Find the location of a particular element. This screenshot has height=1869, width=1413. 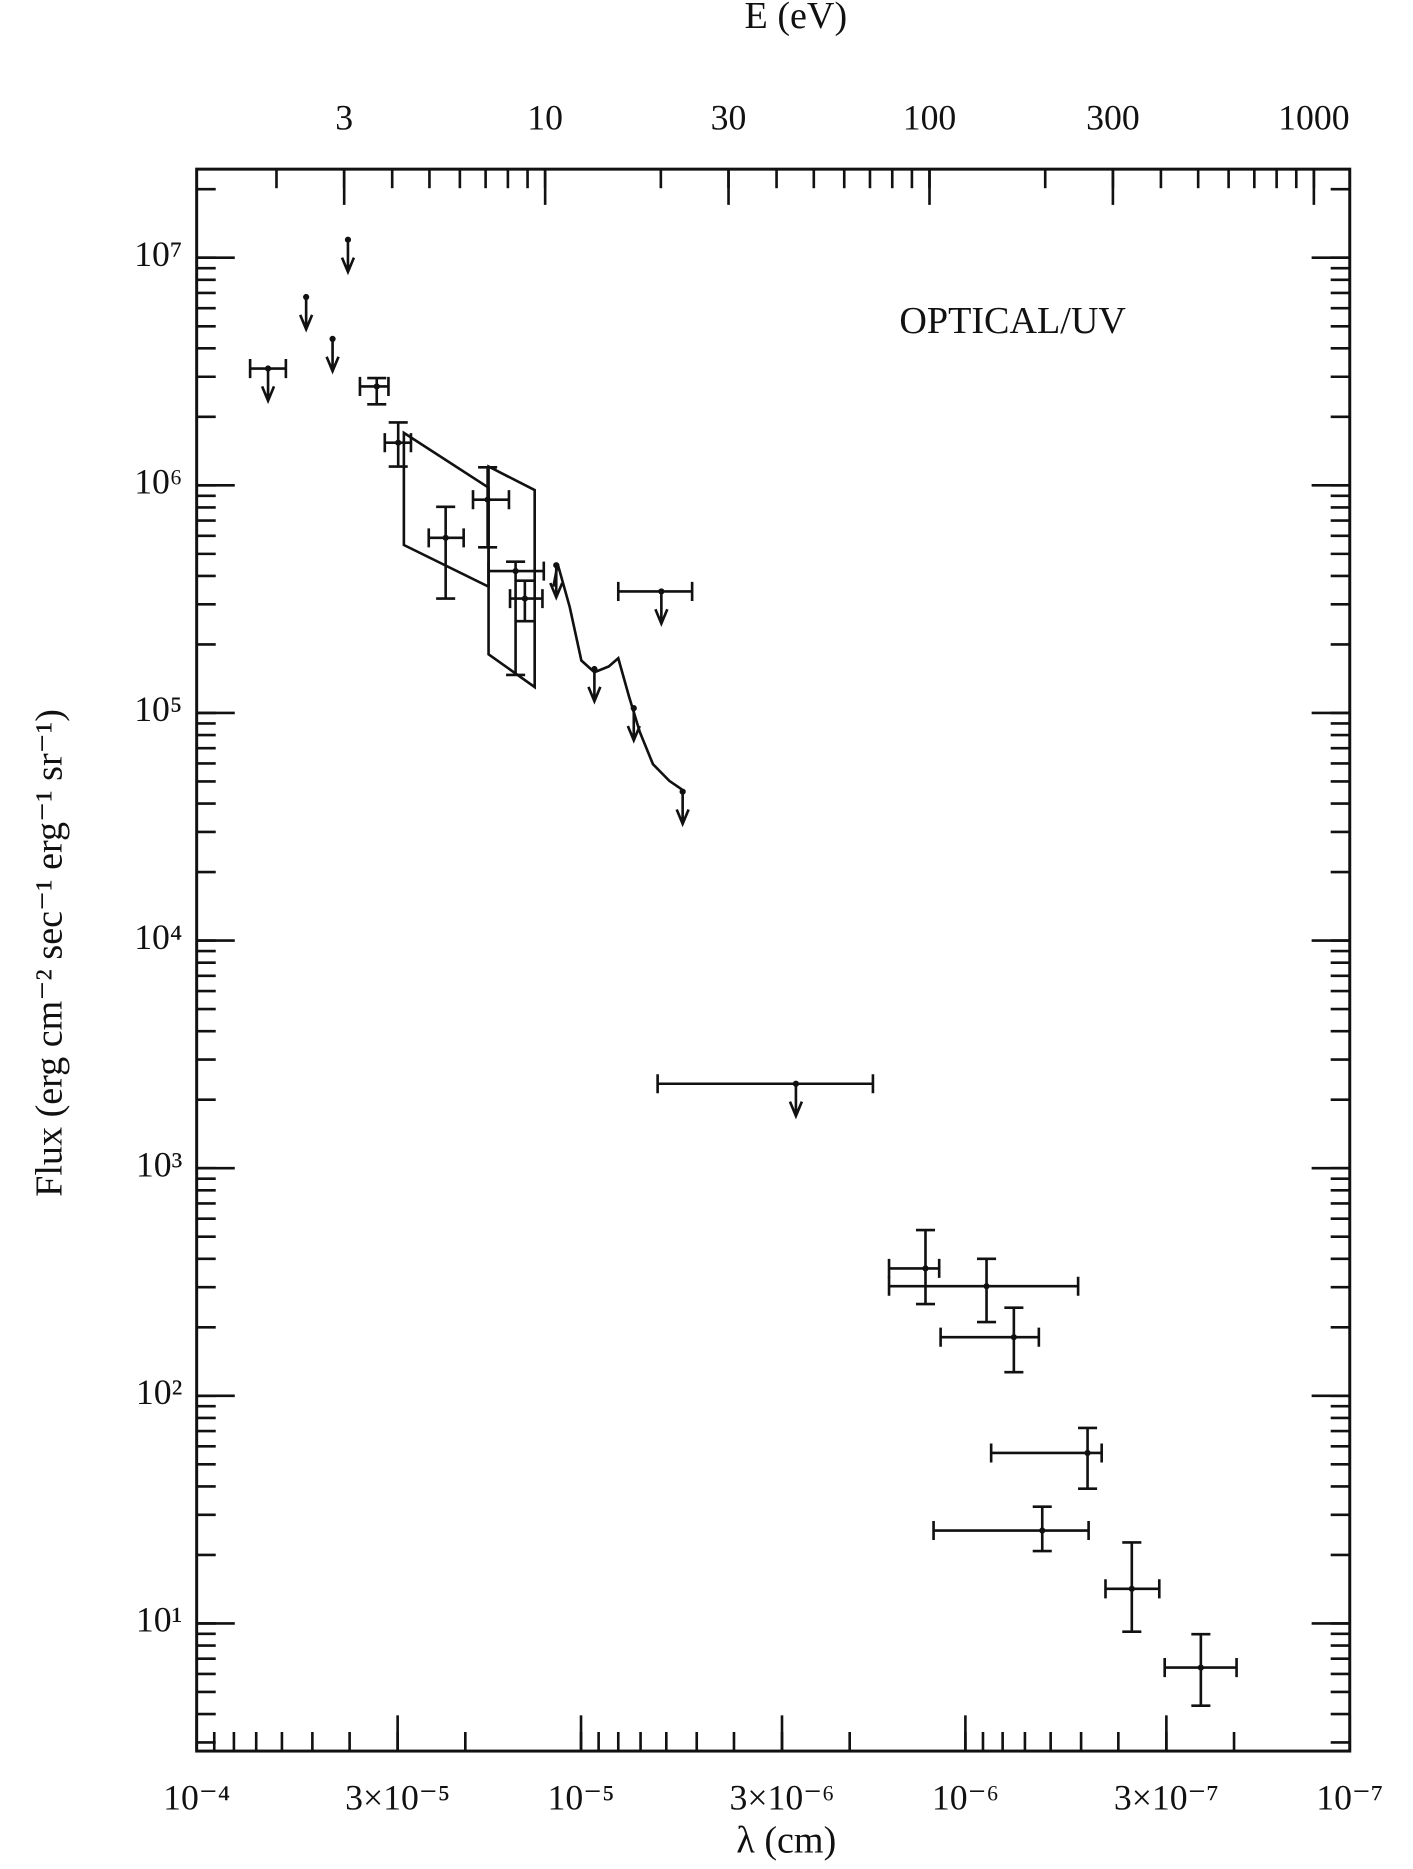

data-point is located at coordinates (306, 297).